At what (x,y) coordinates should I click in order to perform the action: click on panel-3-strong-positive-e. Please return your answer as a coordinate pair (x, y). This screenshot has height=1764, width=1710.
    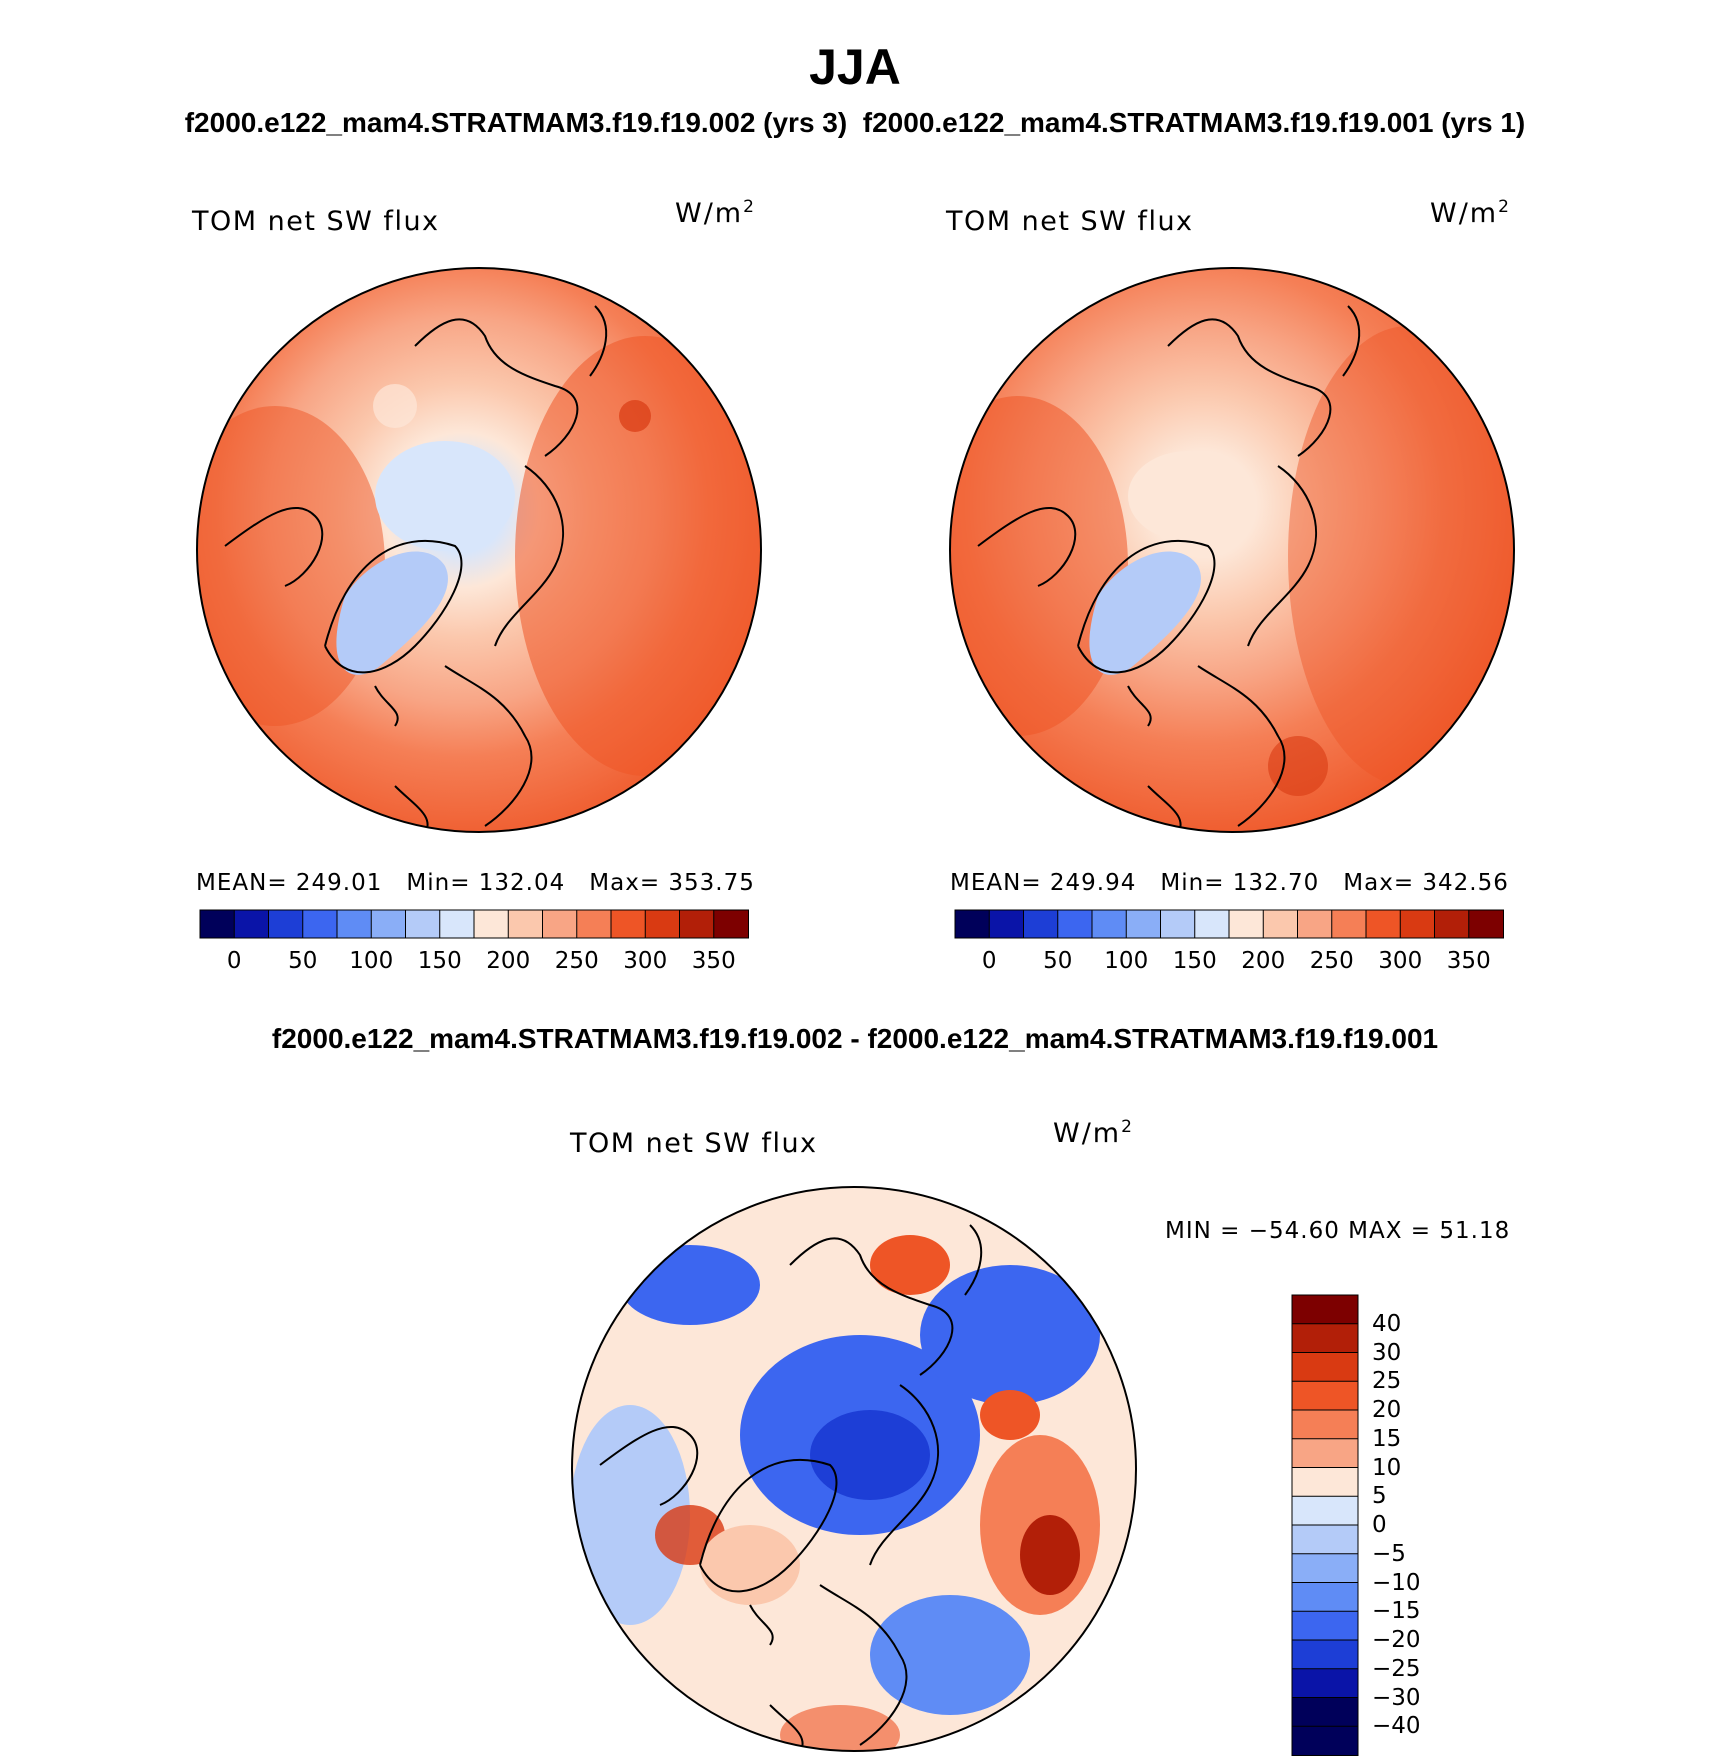
    Looking at the image, I should click on (1050, 1555).